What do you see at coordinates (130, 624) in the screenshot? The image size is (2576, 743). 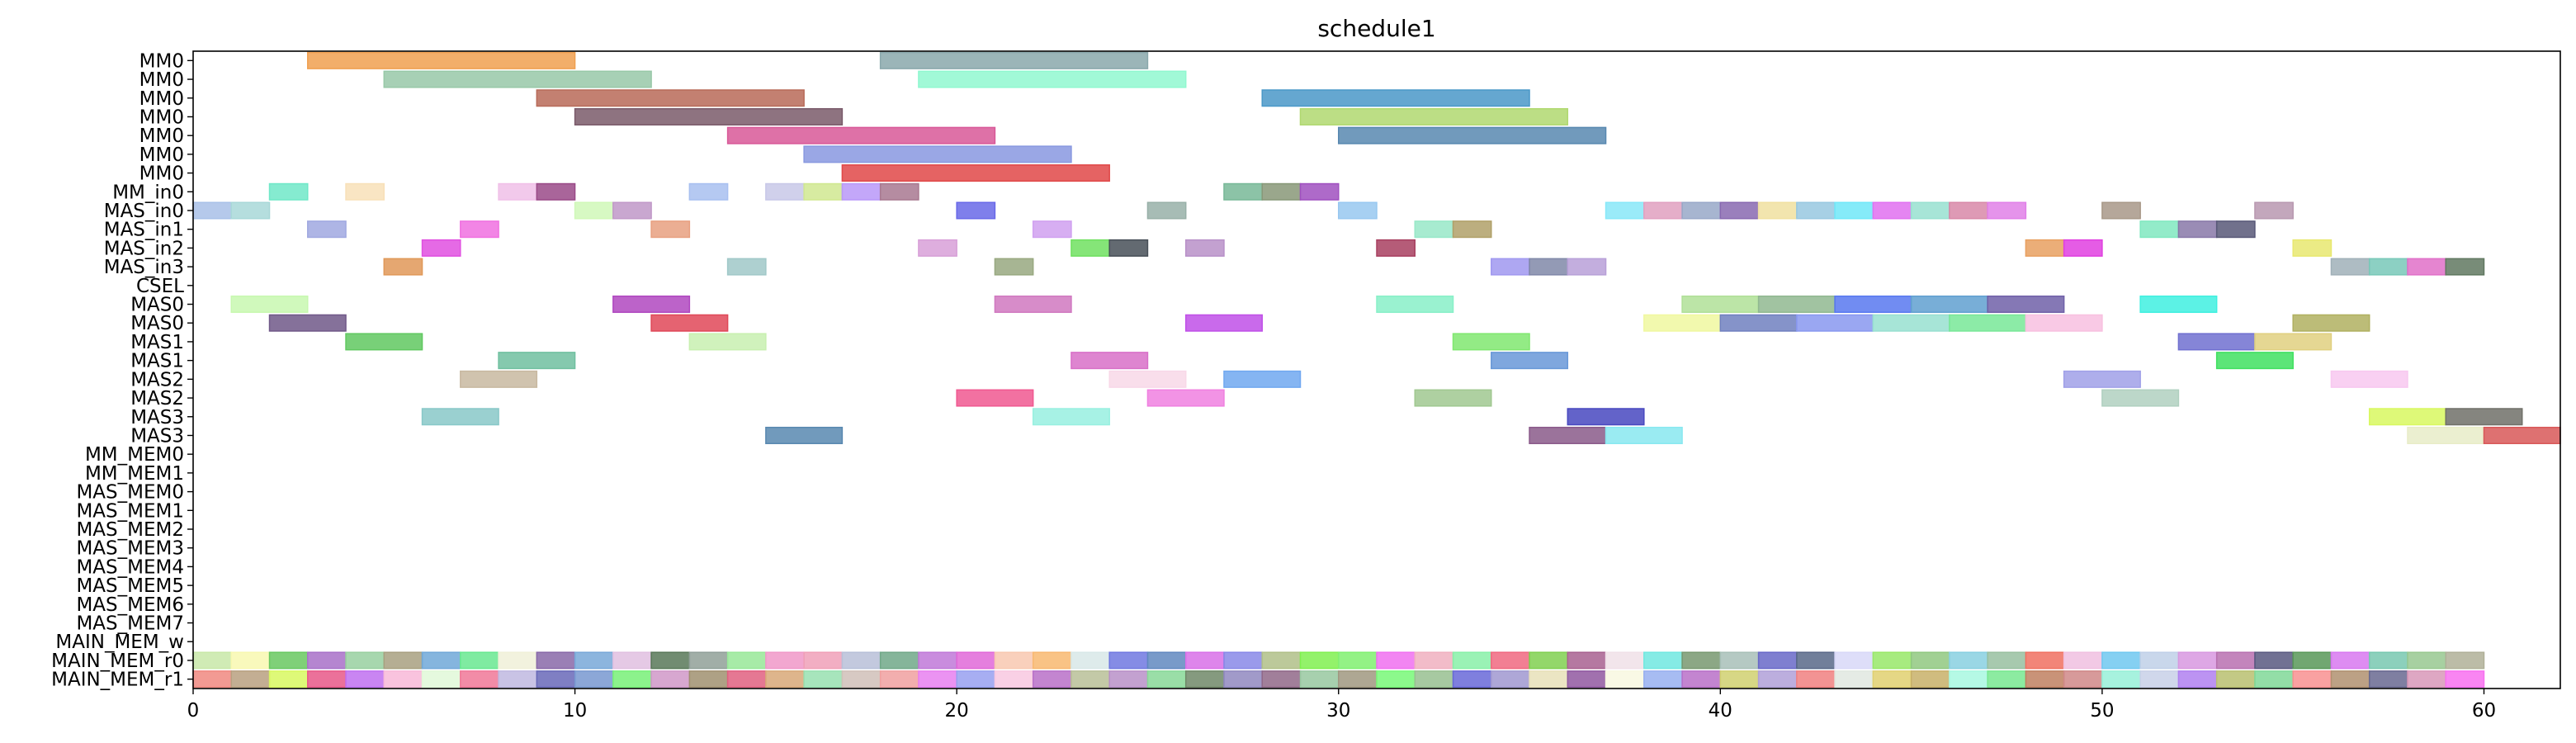 I see `y-tick-label: MAS_MEM7` at bounding box center [130, 624].